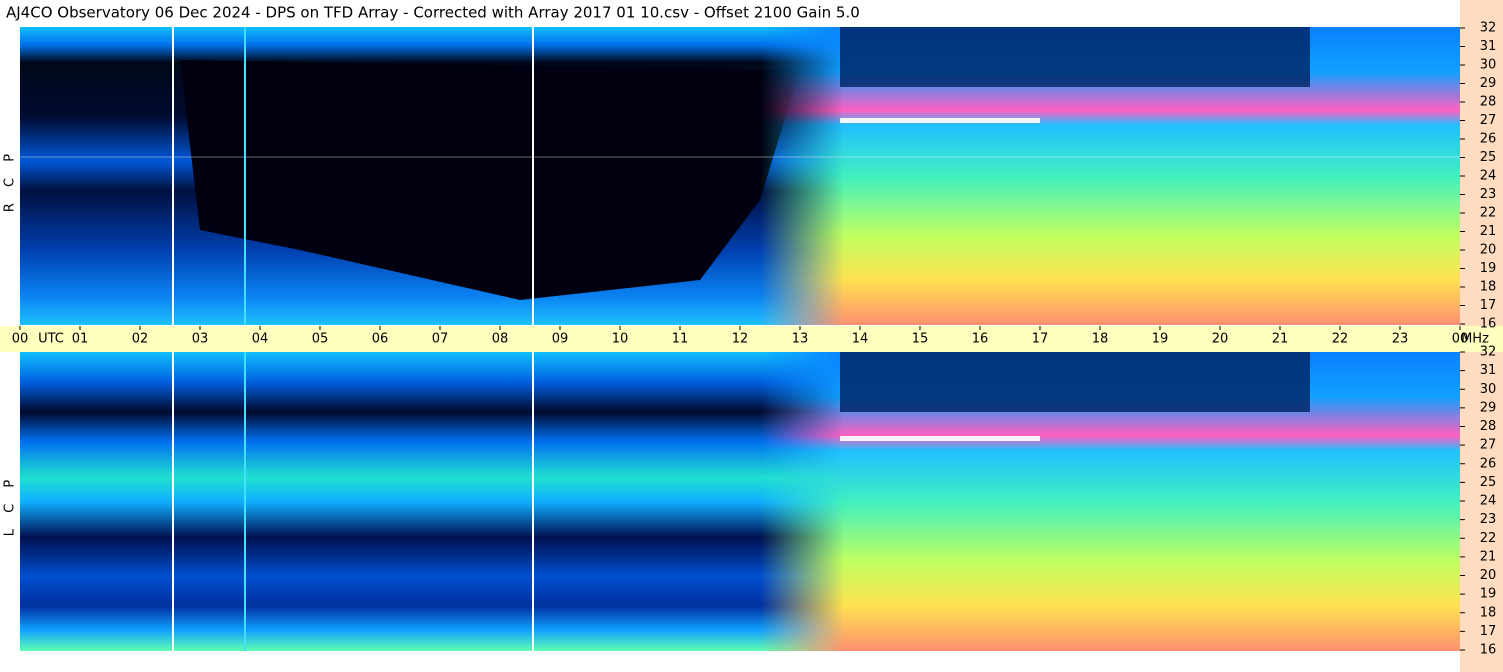 This screenshot has width=1503, height=672. I want to click on x-tick-label: 23, so click(1400, 339).